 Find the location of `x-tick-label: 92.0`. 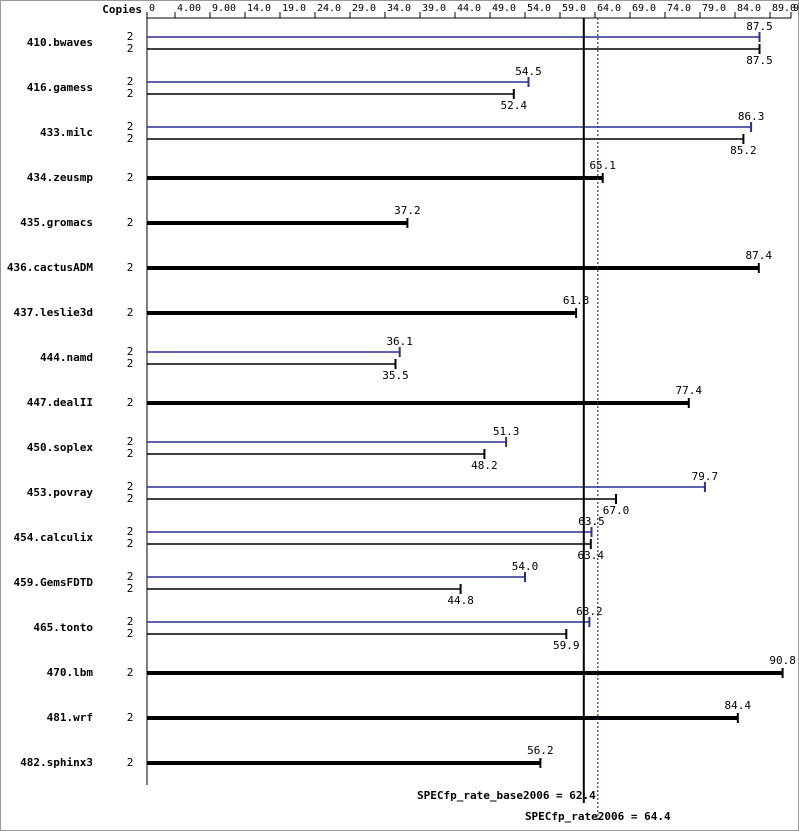

x-tick-label: 92.0 is located at coordinates (796, 8).